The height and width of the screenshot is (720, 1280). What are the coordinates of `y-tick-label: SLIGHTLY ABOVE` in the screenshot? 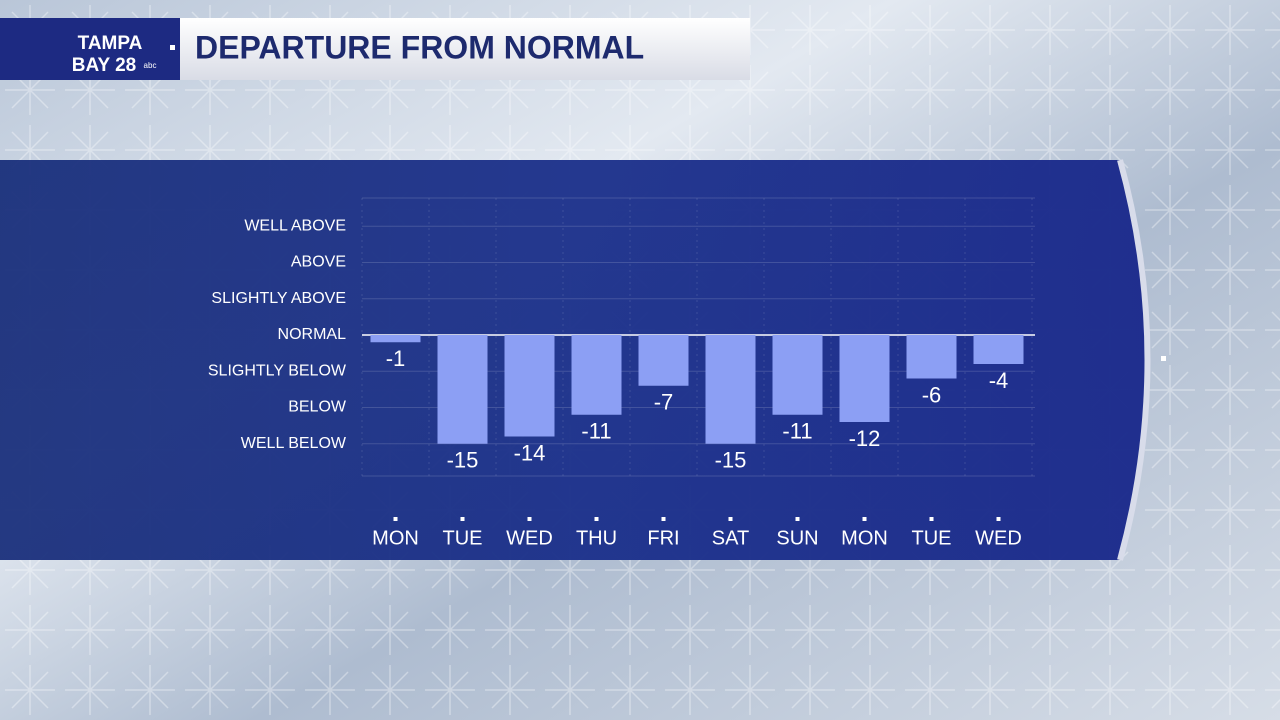 It's located at (278, 298).